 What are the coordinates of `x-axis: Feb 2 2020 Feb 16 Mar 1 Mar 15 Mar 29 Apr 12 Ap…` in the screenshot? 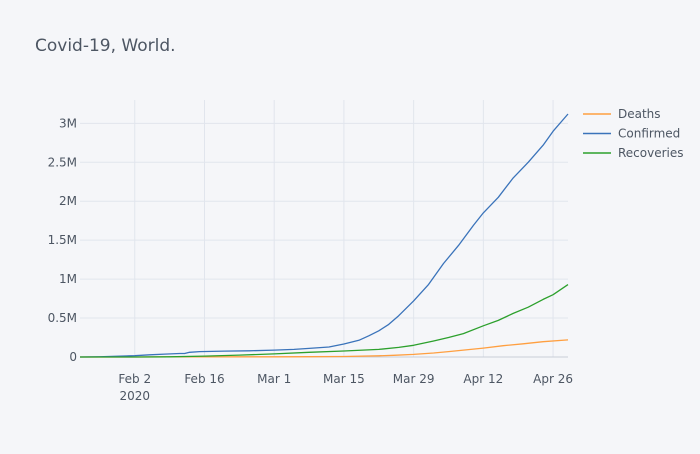 It's located at (345, 387).